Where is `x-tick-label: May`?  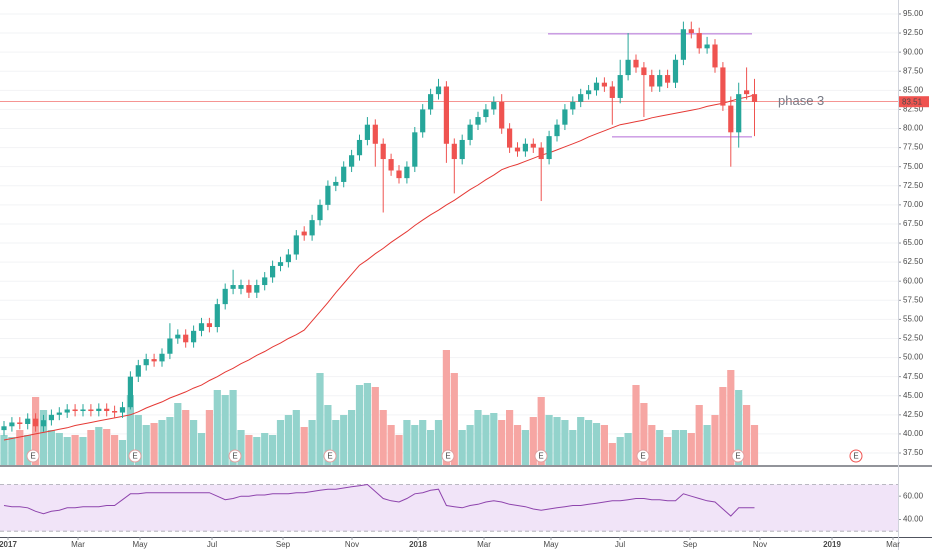
x-tick-label: May is located at coordinates (550, 544).